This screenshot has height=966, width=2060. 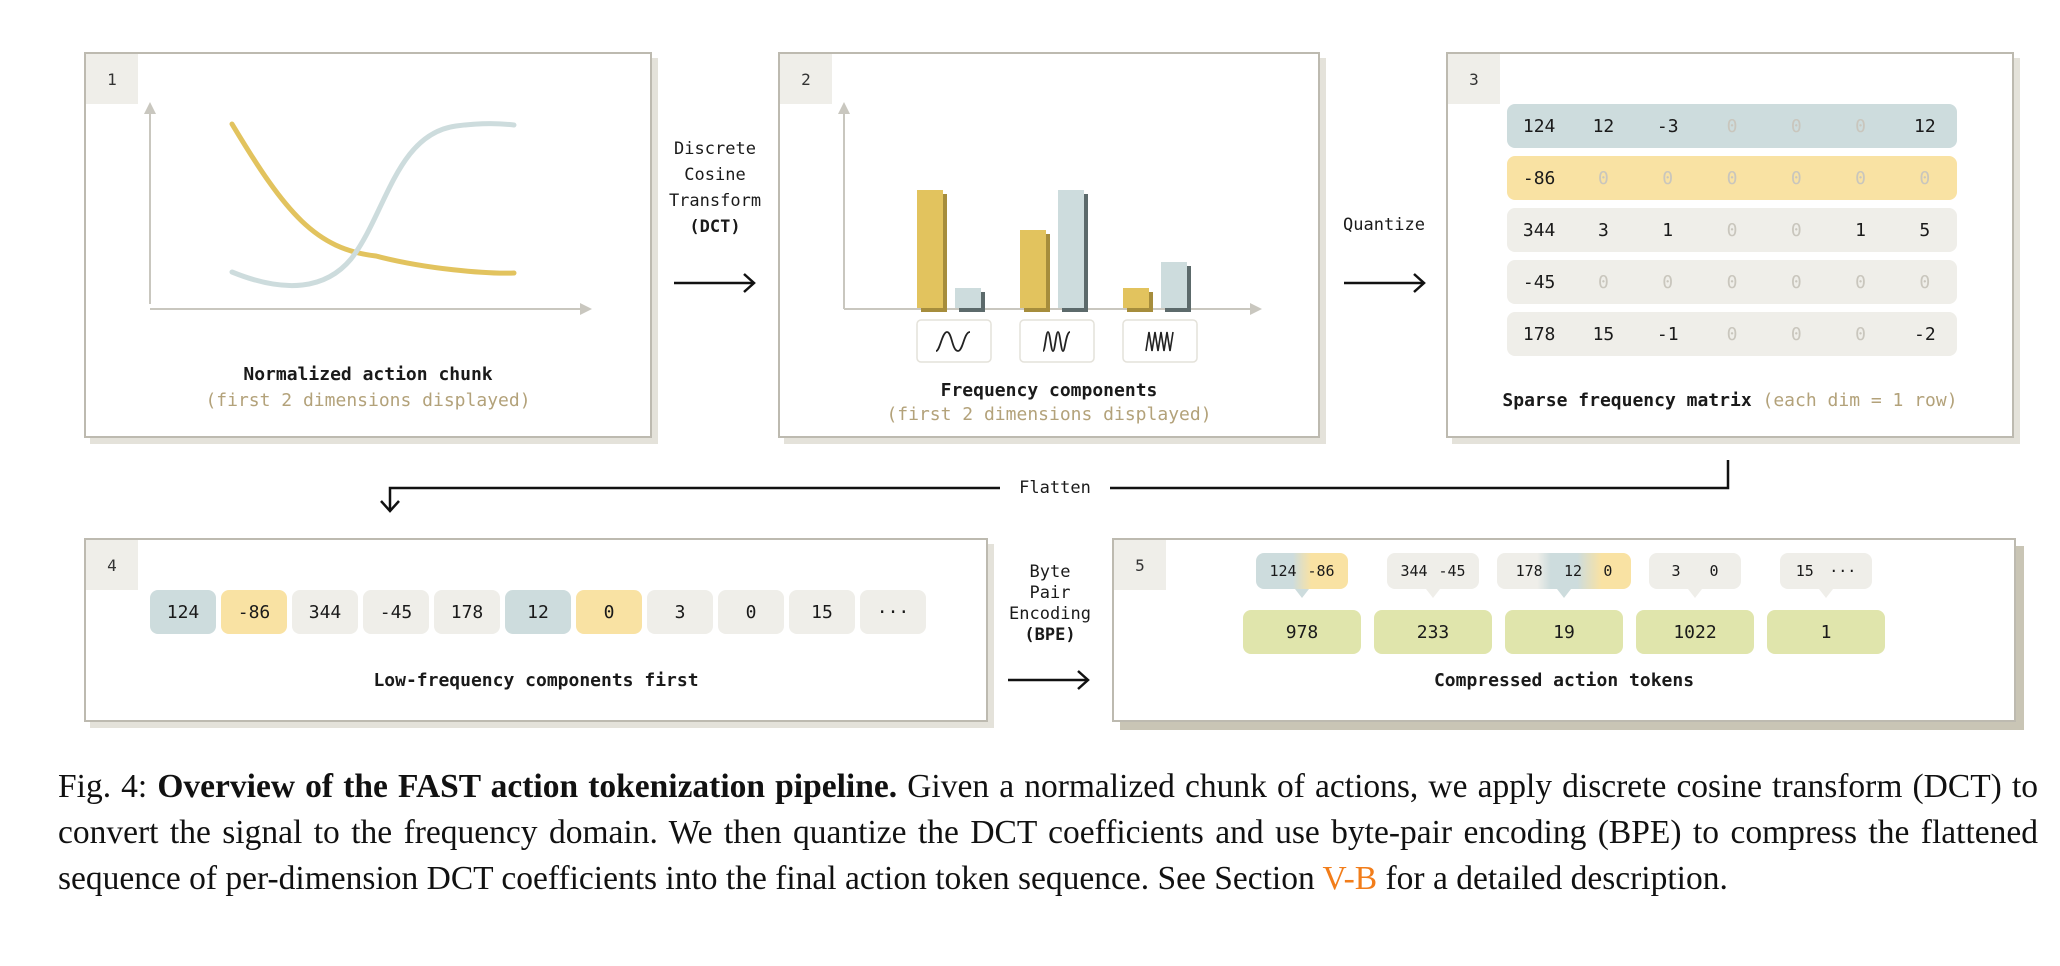 I want to click on dimension-1-curve, so click(x=373, y=198).